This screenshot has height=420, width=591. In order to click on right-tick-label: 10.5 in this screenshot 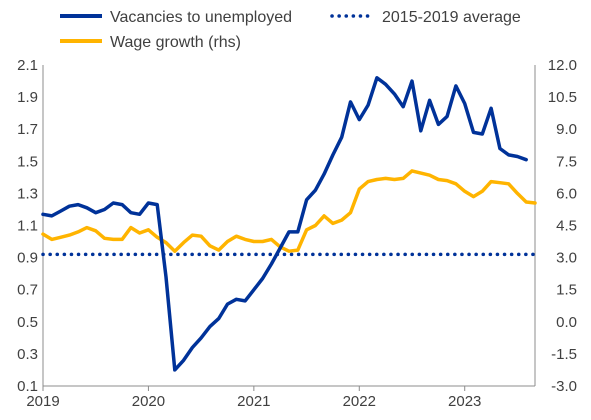, I will do `click(562, 97)`.